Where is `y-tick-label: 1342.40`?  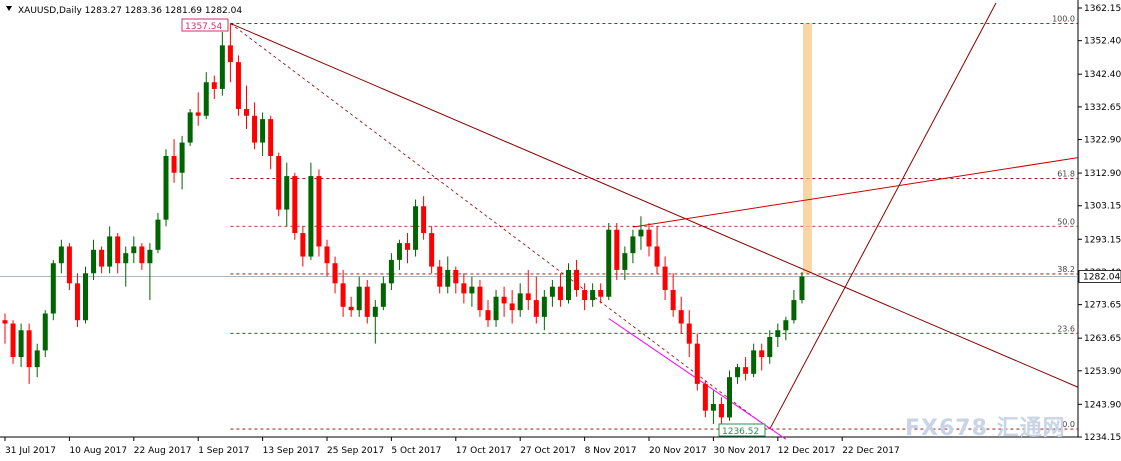 y-tick-label: 1342.40 is located at coordinates (1102, 75).